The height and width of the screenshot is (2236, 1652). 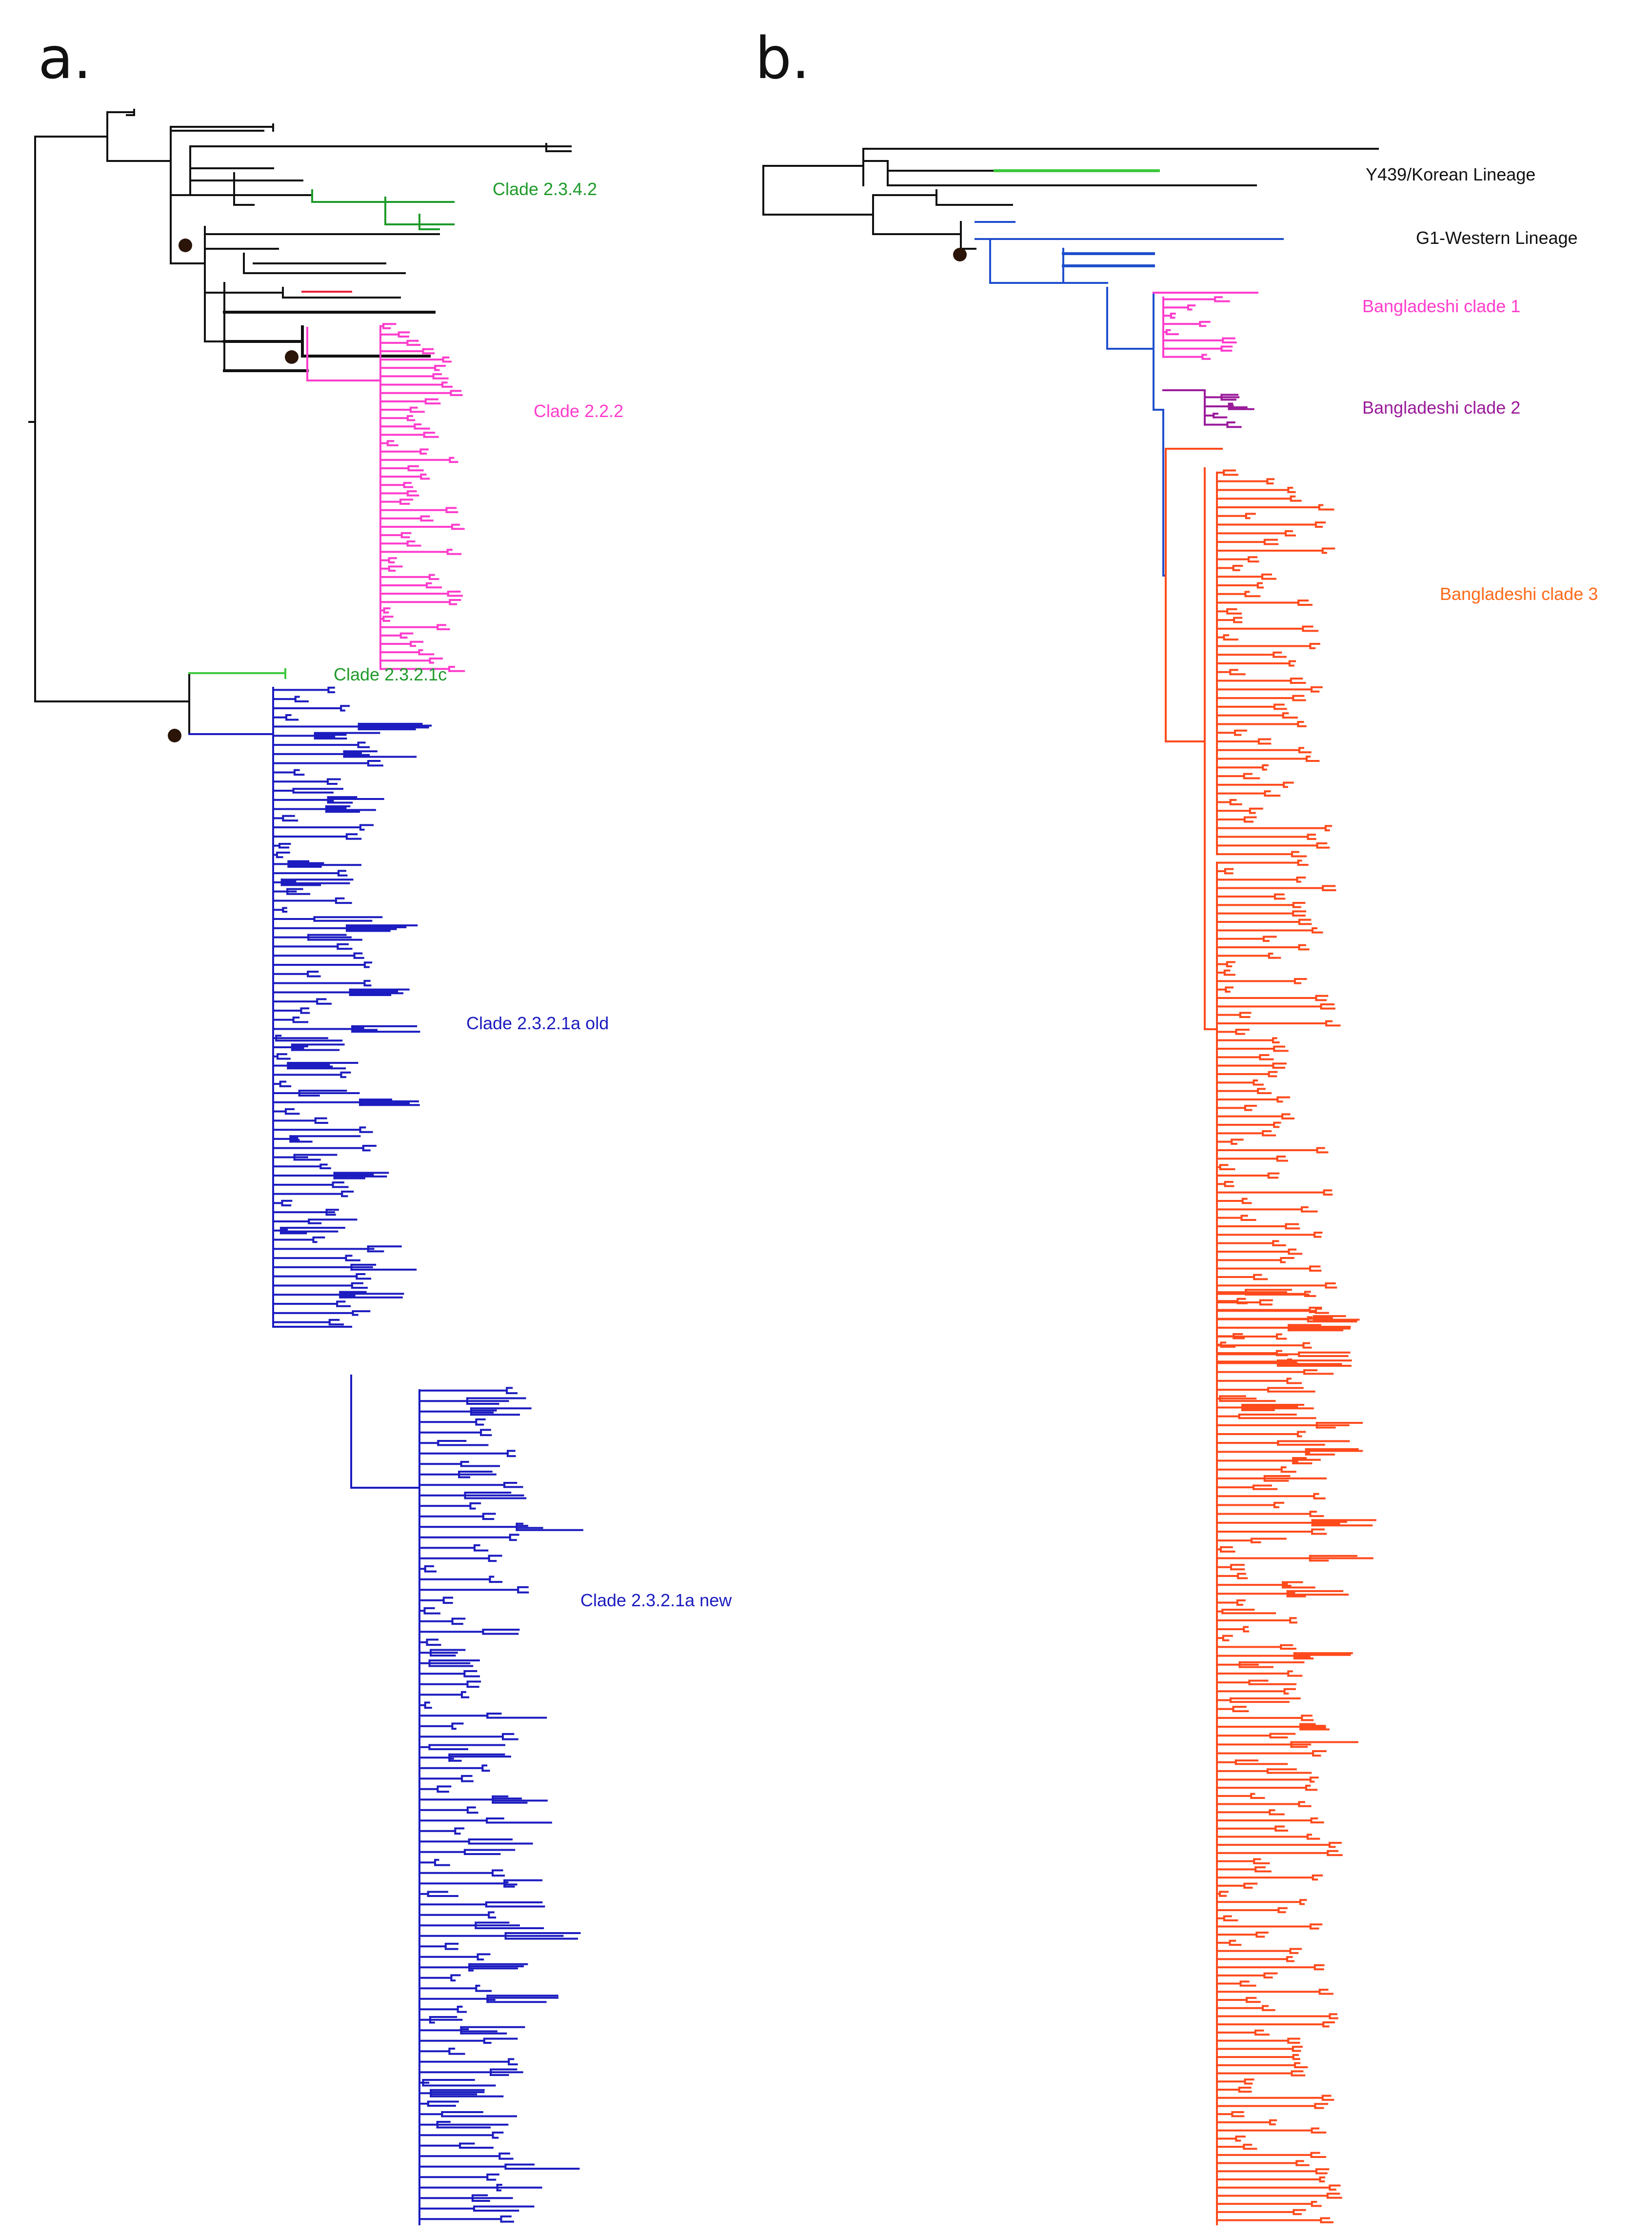 I want to click on label-clade-2-3-2-1a-new: Clade 2.3.2.1a new, so click(x=656, y=1600).